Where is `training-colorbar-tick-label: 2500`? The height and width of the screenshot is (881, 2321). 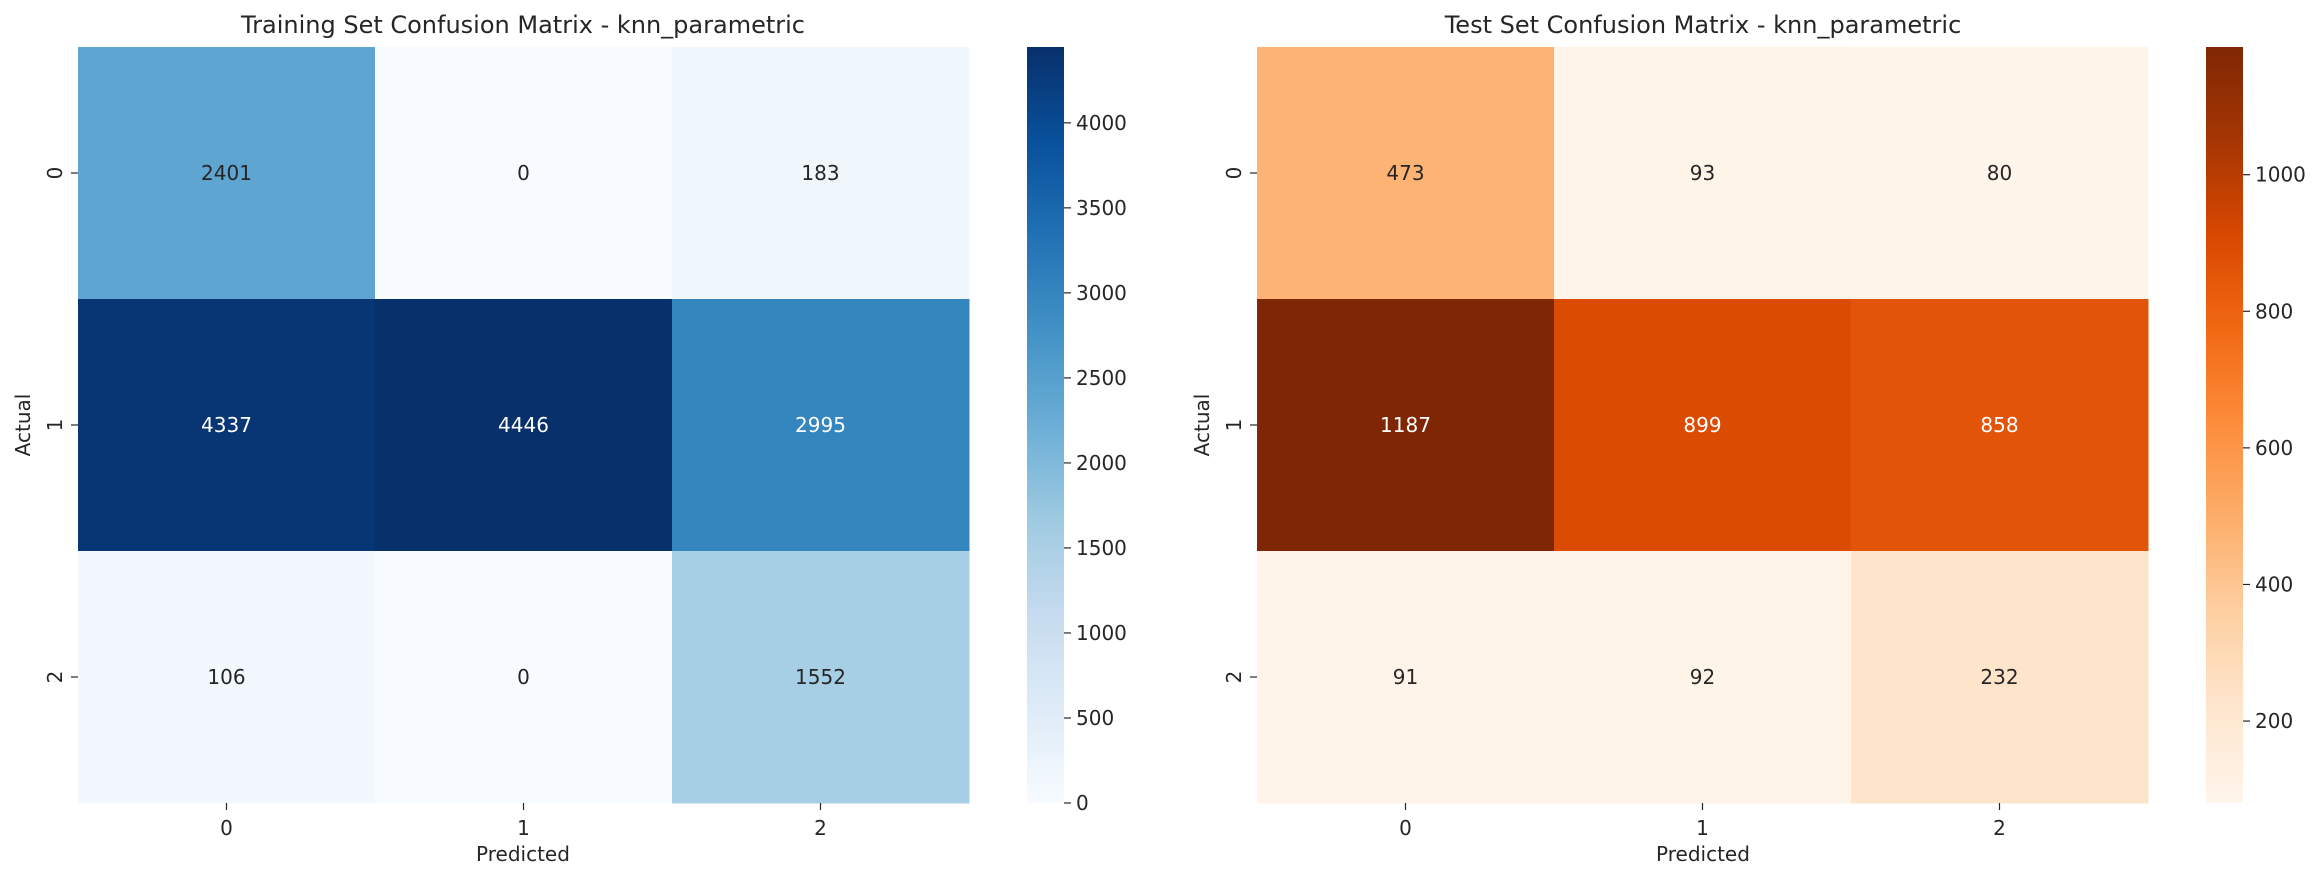 training-colorbar-tick-label: 2500 is located at coordinates (1101, 378).